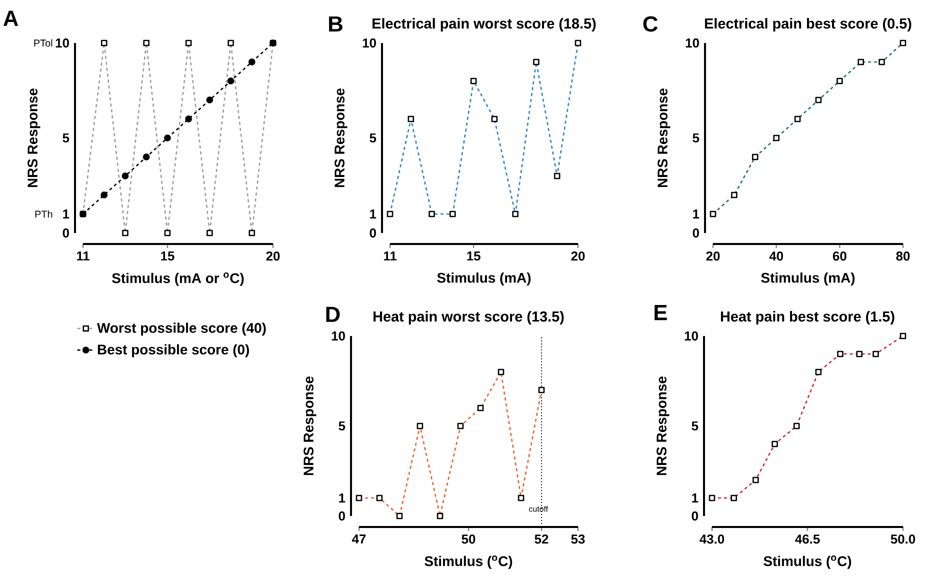 This screenshot has width=942, height=580. I want to click on text: A, so click(10, 18).